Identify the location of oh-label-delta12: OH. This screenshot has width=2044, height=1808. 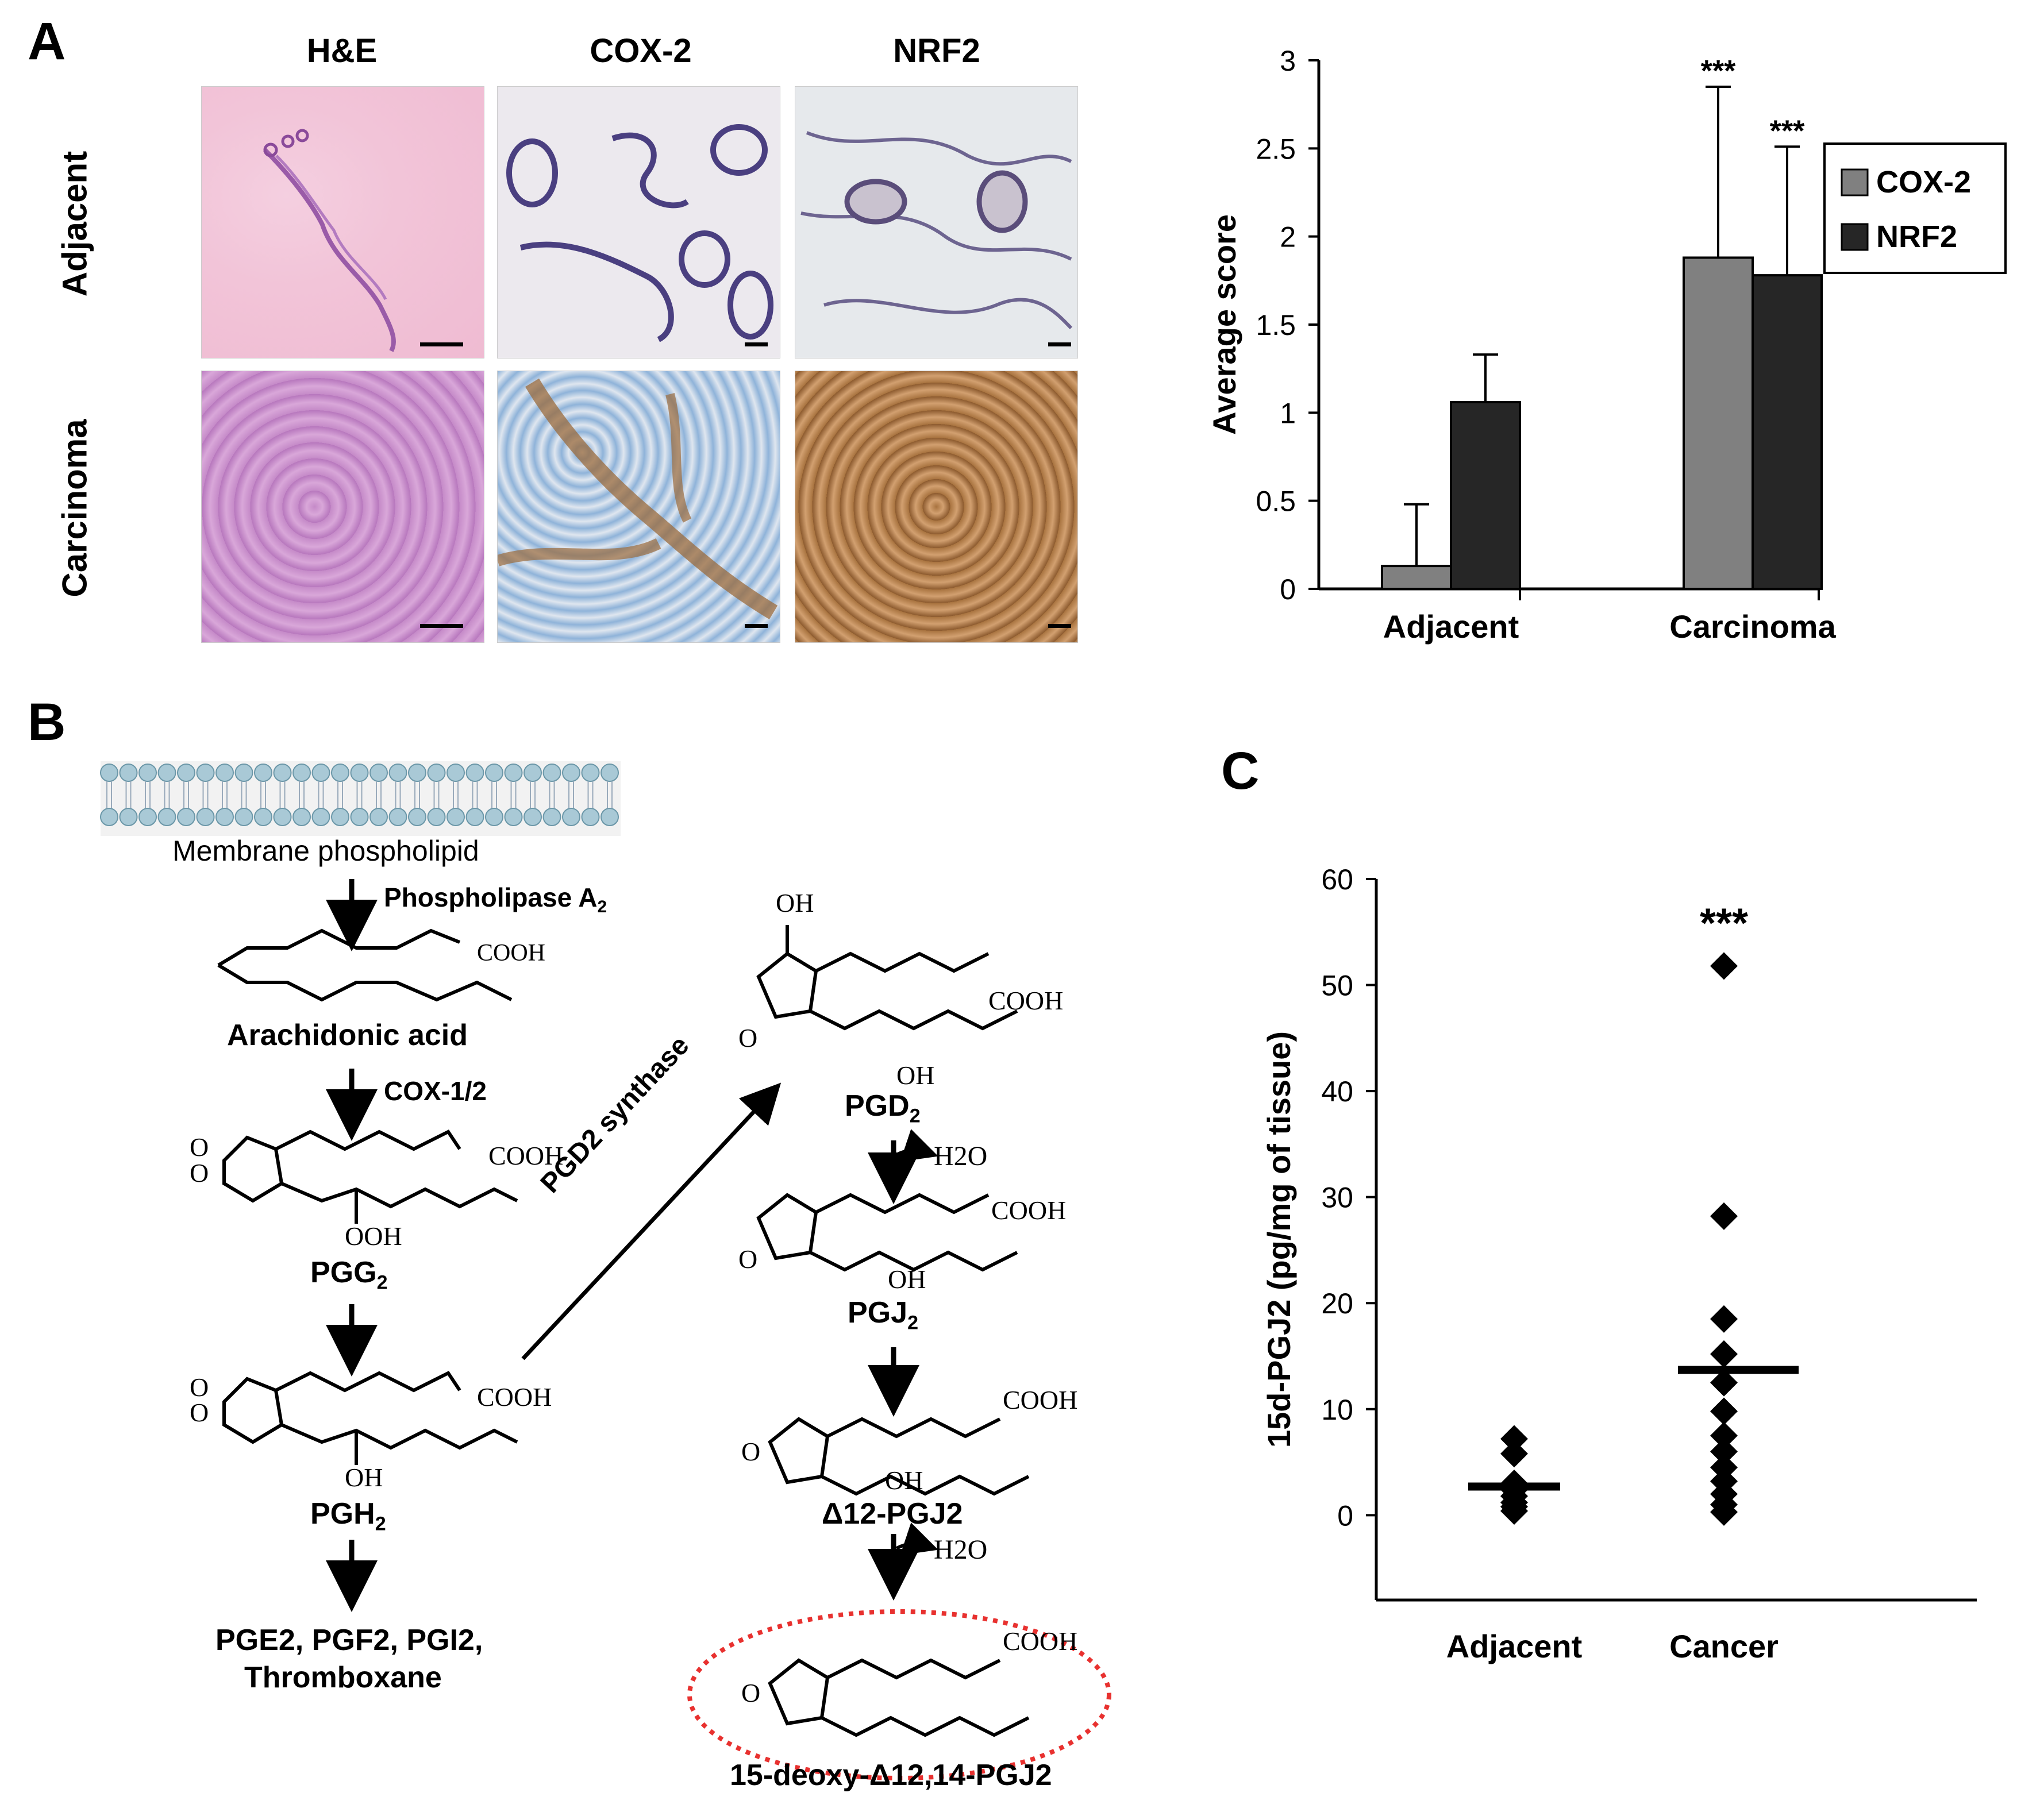
(904, 1480).